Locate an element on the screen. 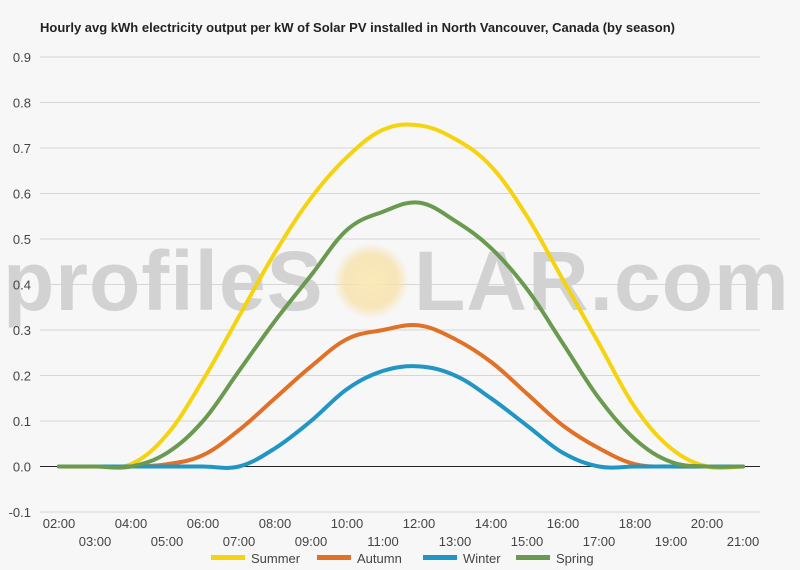 The height and width of the screenshot is (570, 800). x-tick-label: 07:00 is located at coordinates (239, 541).